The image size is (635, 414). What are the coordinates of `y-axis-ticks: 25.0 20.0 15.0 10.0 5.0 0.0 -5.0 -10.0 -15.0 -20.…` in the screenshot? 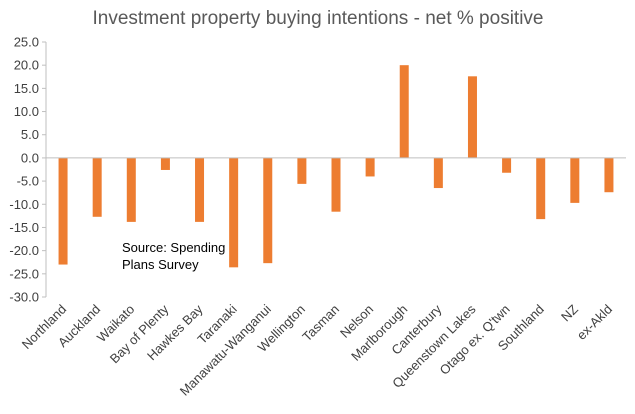 It's located at (27, 170).